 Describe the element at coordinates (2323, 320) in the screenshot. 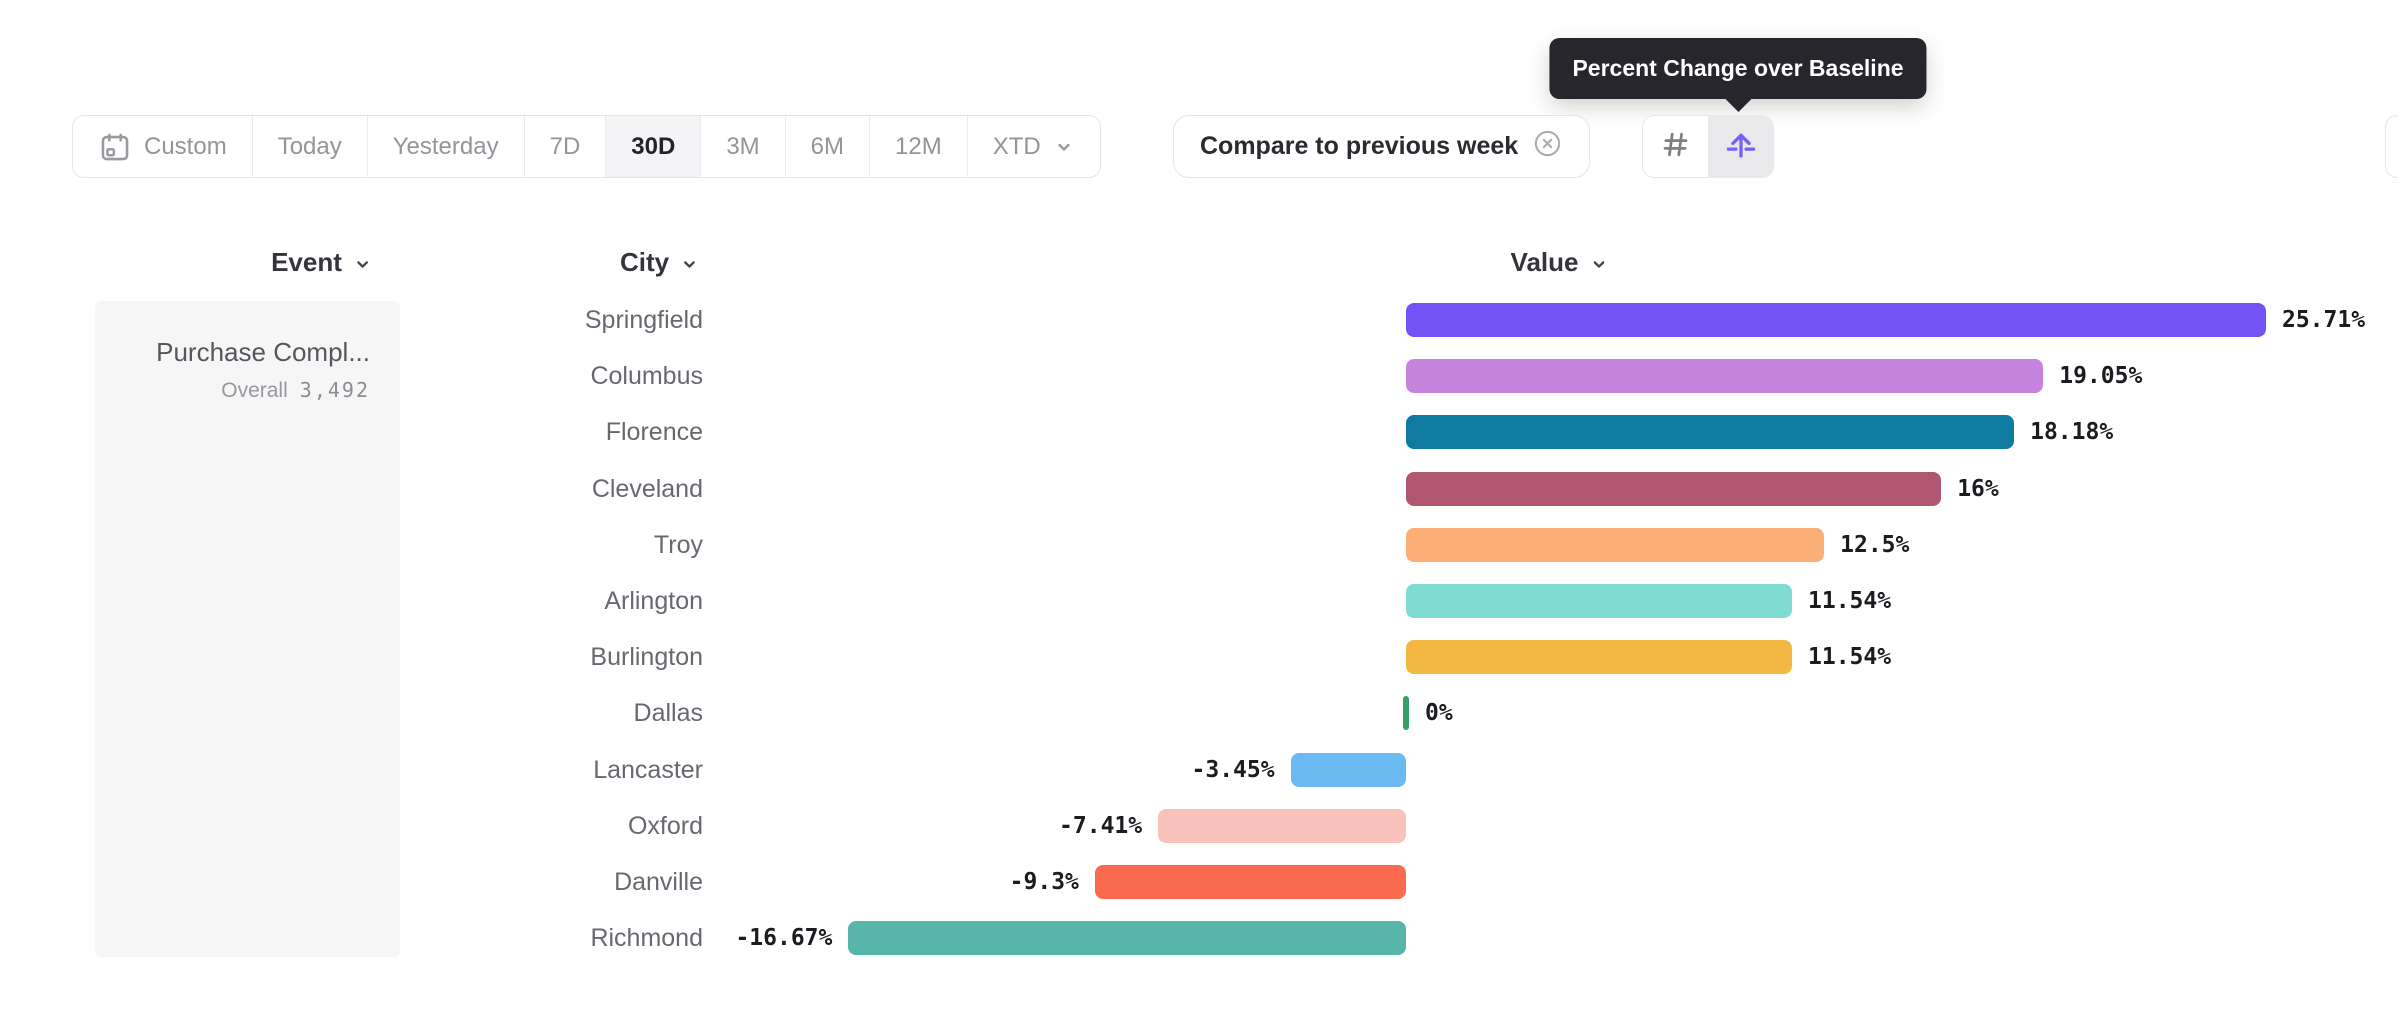

I see `value-label: 25.71%` at that location.